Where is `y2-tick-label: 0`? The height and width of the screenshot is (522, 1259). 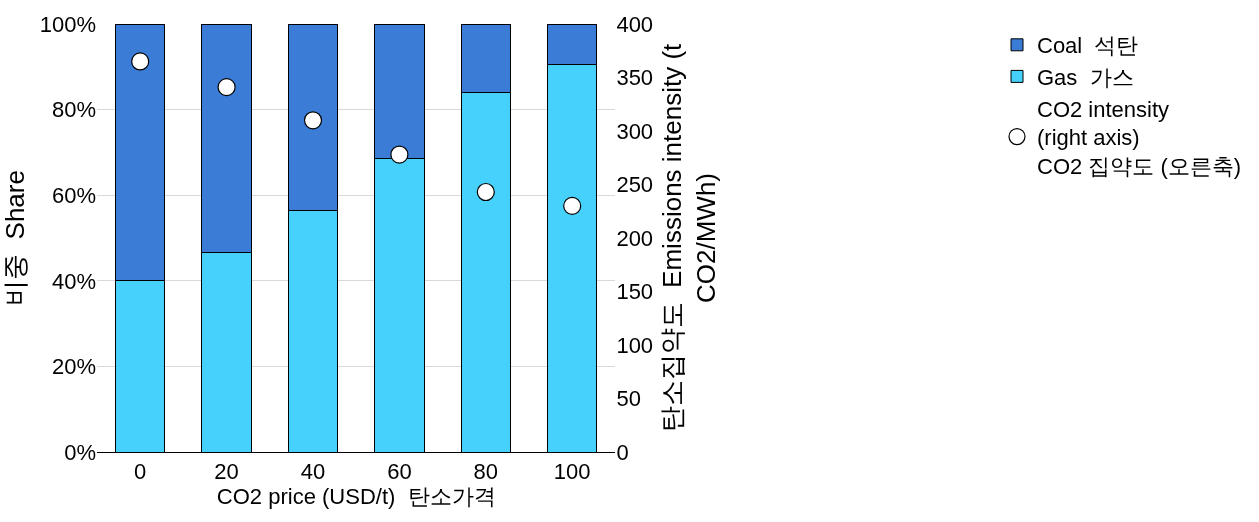 y2-tick-label: 0 is located at coordinates (622, 452).